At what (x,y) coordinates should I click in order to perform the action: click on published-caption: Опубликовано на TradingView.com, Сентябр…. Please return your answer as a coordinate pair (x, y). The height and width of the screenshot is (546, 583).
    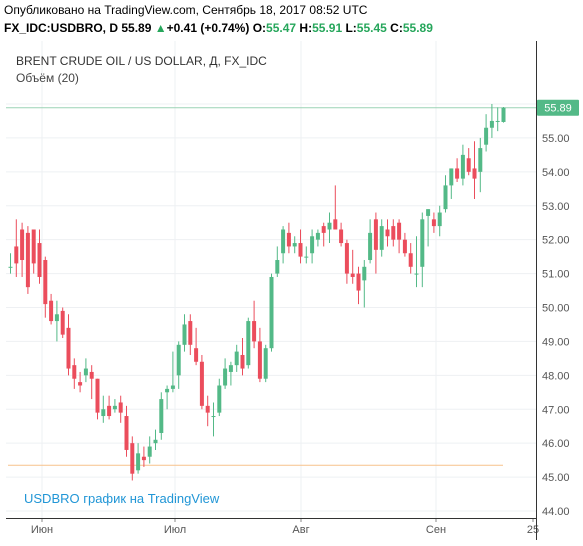
    Looking at the image, I should click on (186, 10).